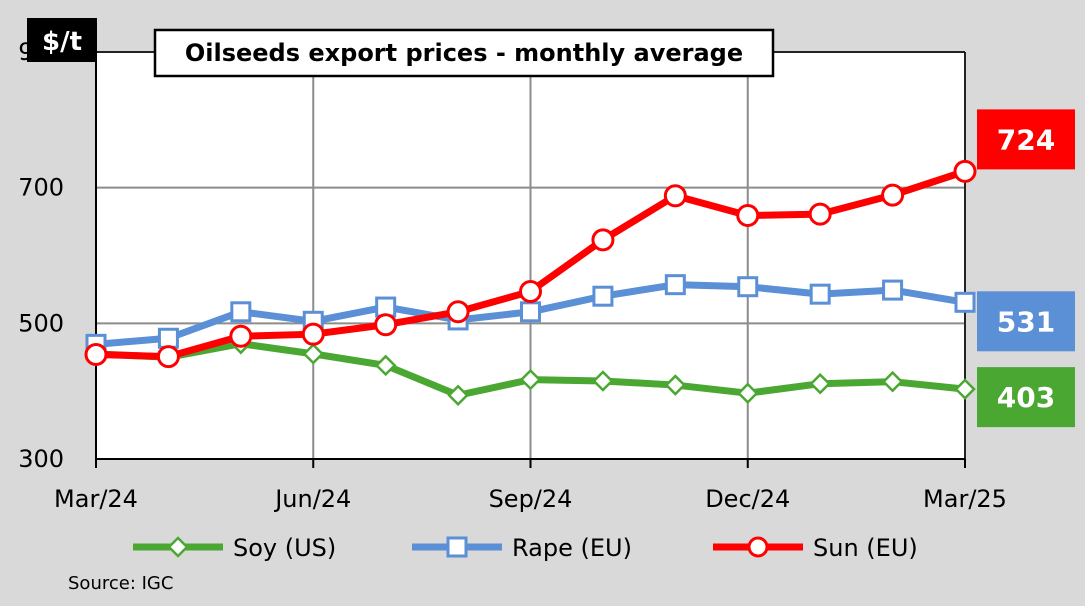  I want to click on legend-label: Rape (EU), so click(572, 548).